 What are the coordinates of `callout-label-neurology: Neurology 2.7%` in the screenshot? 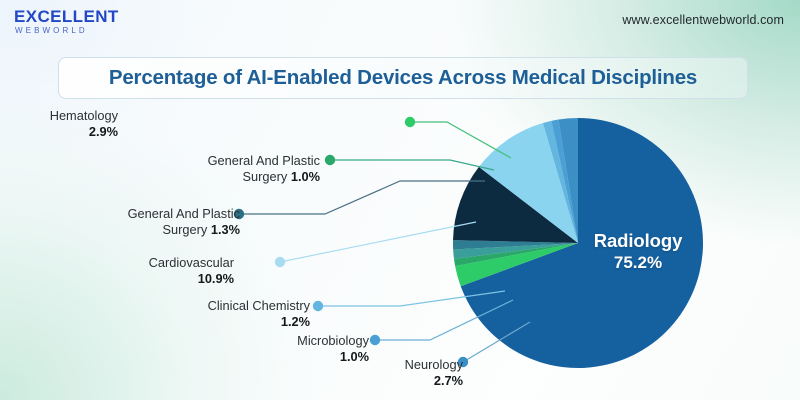 It's located at (434, 372).